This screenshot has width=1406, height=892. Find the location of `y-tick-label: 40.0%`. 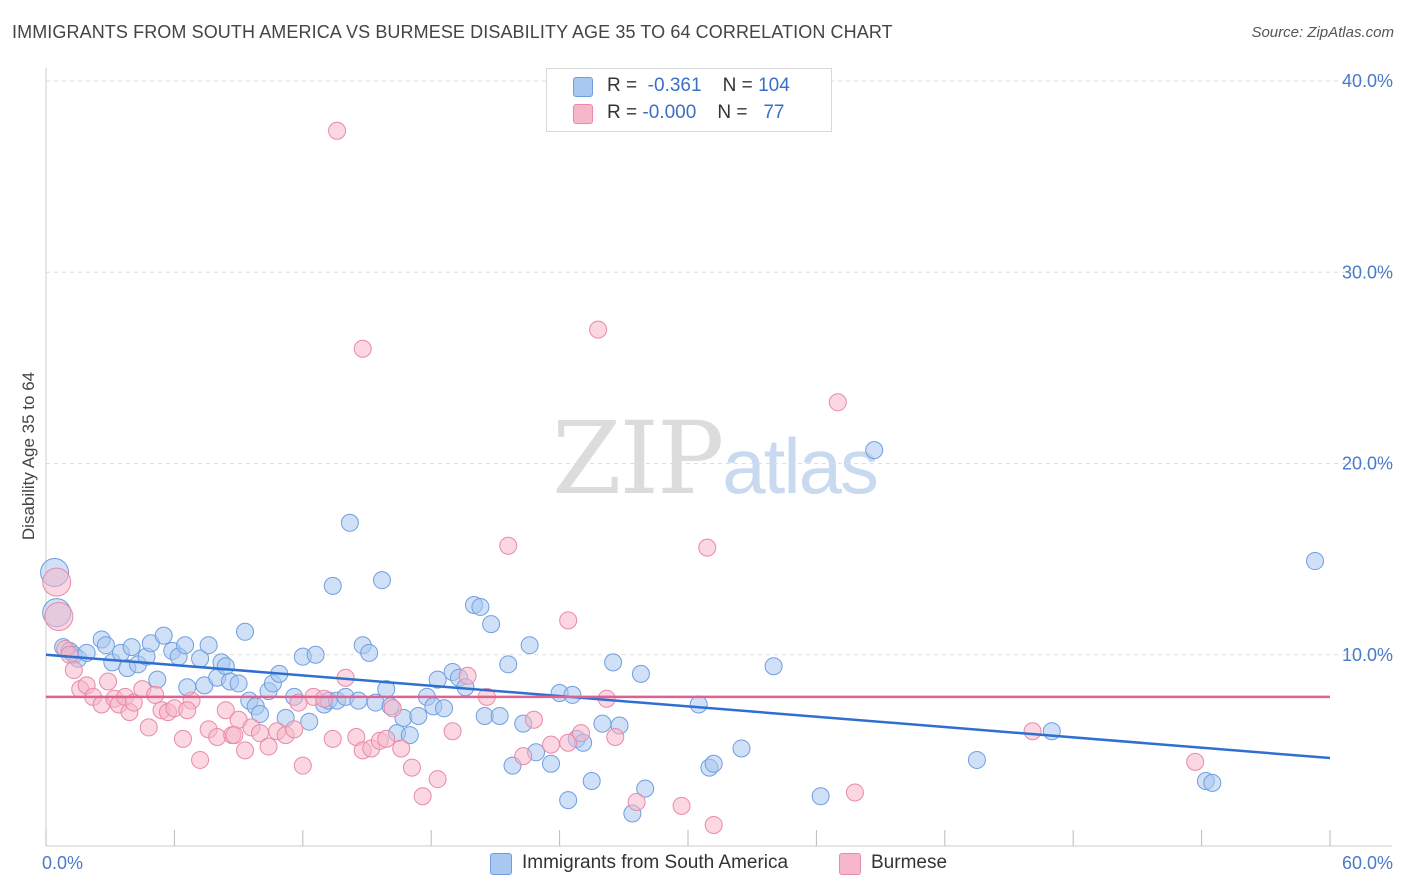

y-tick-label: 40.0% is located at coordinates (1367, 81).